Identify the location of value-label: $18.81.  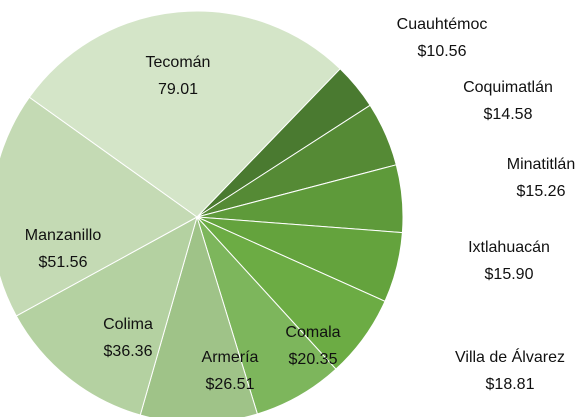
(510, 384).